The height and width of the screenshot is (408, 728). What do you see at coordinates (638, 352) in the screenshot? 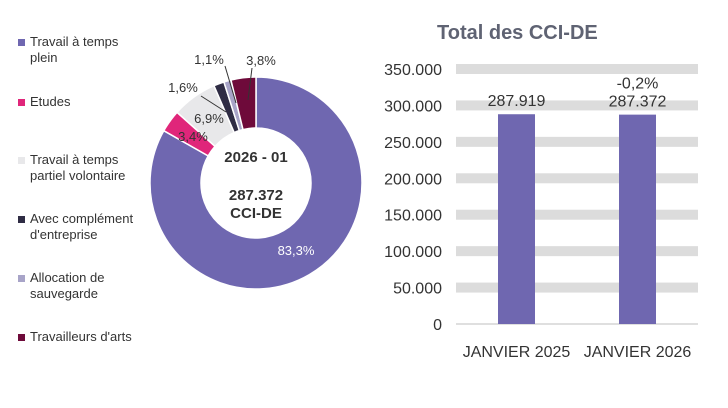
I see `x-tick-label: JANVIER 2026` at bounding box center [638, 352].